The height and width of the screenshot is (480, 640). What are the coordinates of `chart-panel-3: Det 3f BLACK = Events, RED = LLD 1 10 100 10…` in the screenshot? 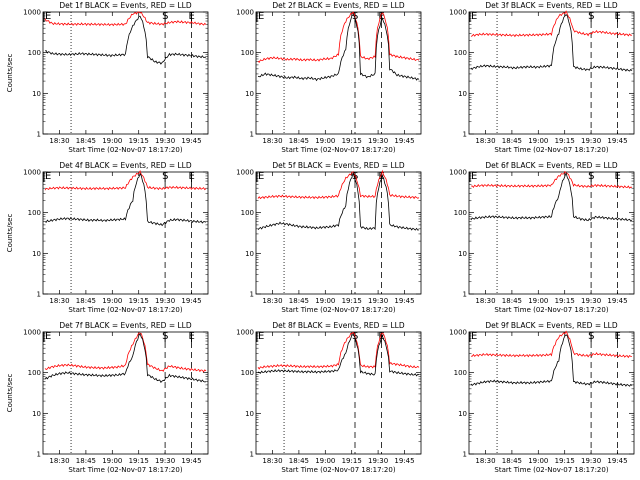 It's located at (542, 77).